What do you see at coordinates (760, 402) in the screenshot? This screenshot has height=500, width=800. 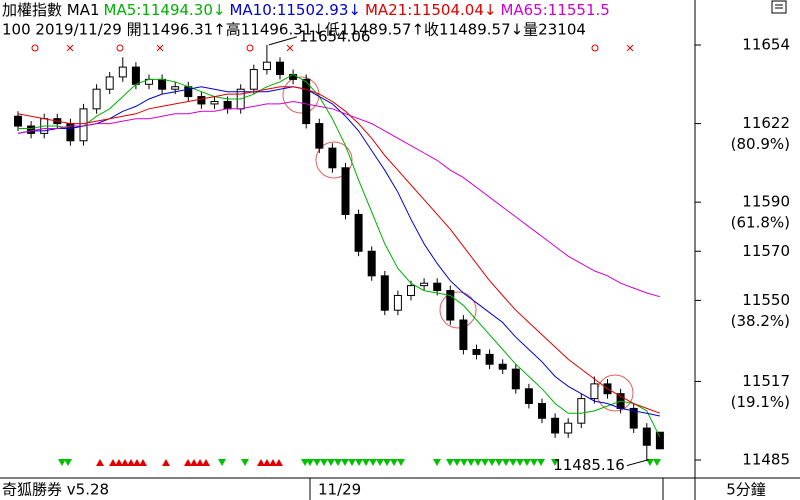 I see `fib-label: (19.1%)` at bounding box center [760, 402].